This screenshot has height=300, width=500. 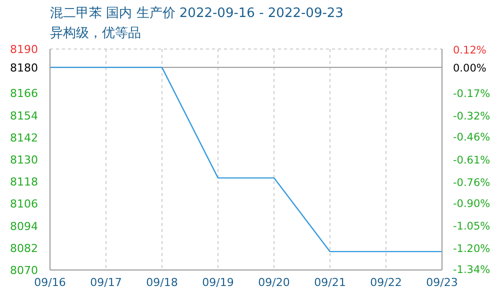 I want to click on y-tick-label: 8094, so click(x=24, y=226).